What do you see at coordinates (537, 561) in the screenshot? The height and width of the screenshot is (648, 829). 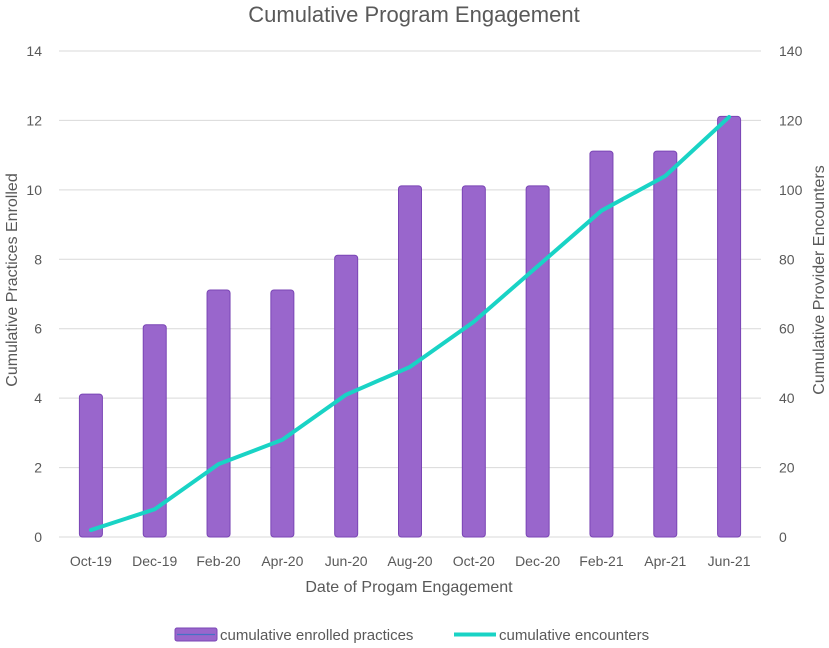 I see `x-tick-label: Dec-20` at bounding box center [537, 561].